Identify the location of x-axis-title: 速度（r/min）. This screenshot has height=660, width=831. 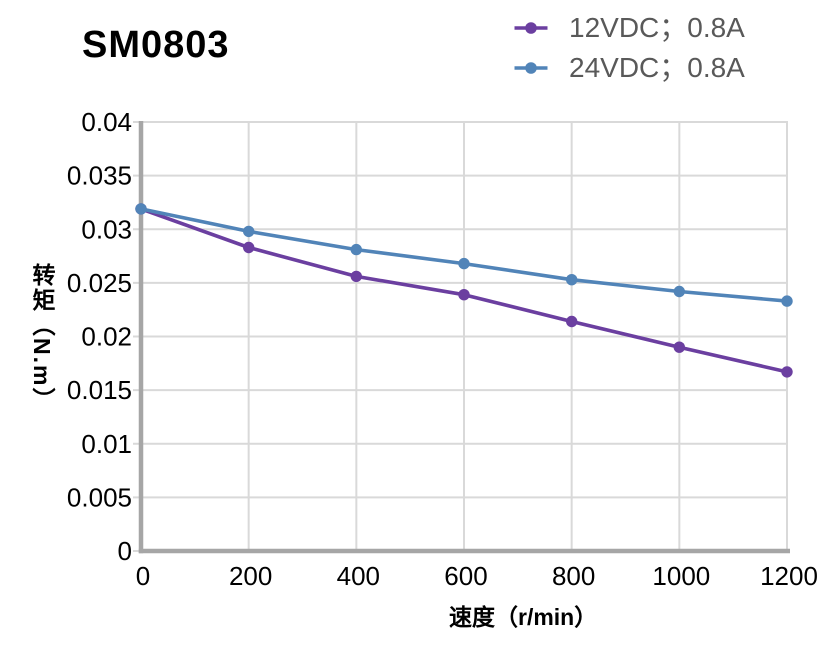
(523, 617).